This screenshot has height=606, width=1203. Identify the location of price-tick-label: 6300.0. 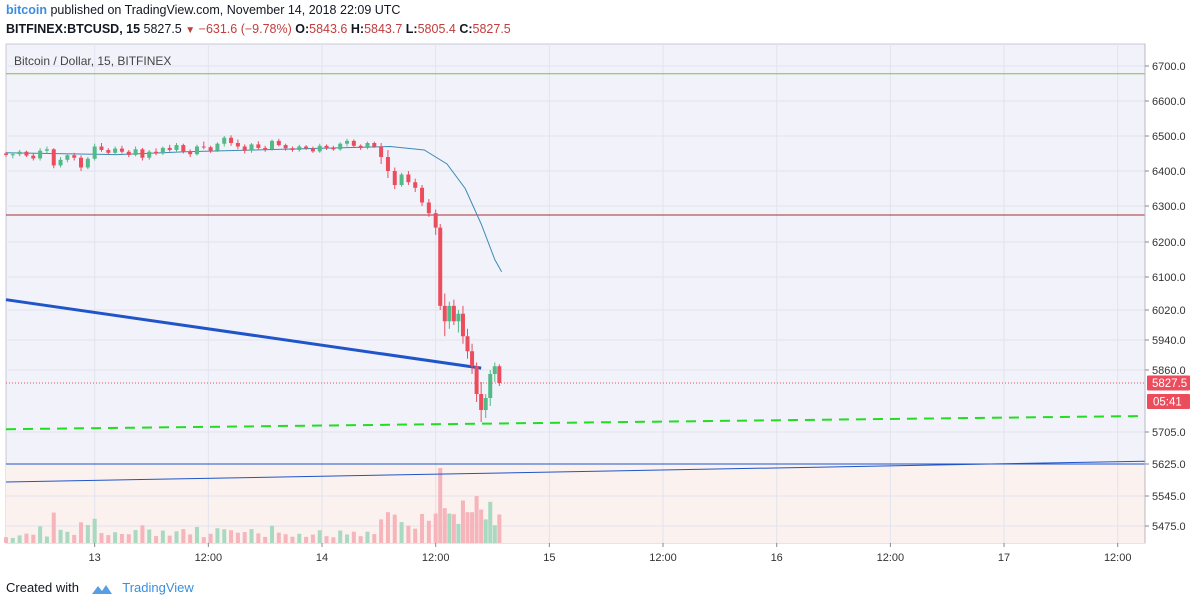
(1169, 207).